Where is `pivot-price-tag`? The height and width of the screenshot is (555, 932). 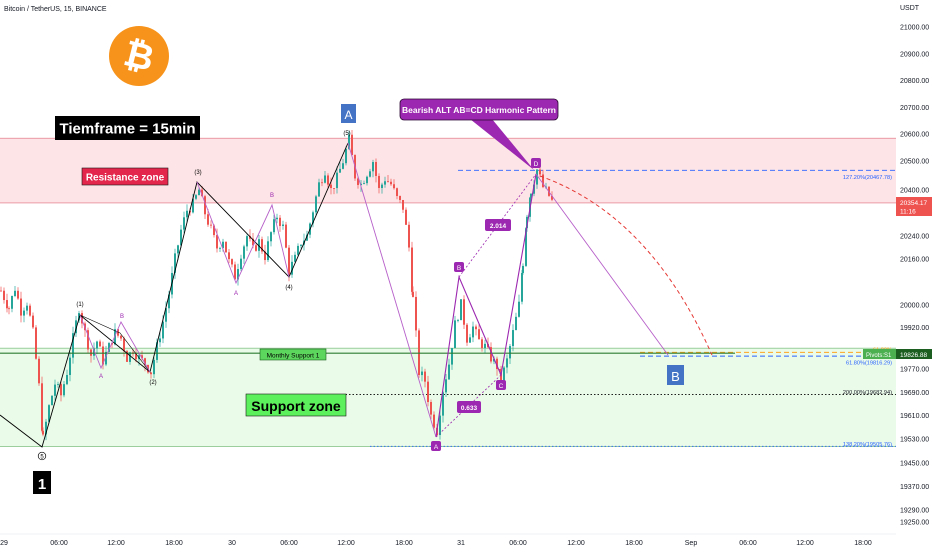 pivot-price-tag is located at coordinates (914, 354).